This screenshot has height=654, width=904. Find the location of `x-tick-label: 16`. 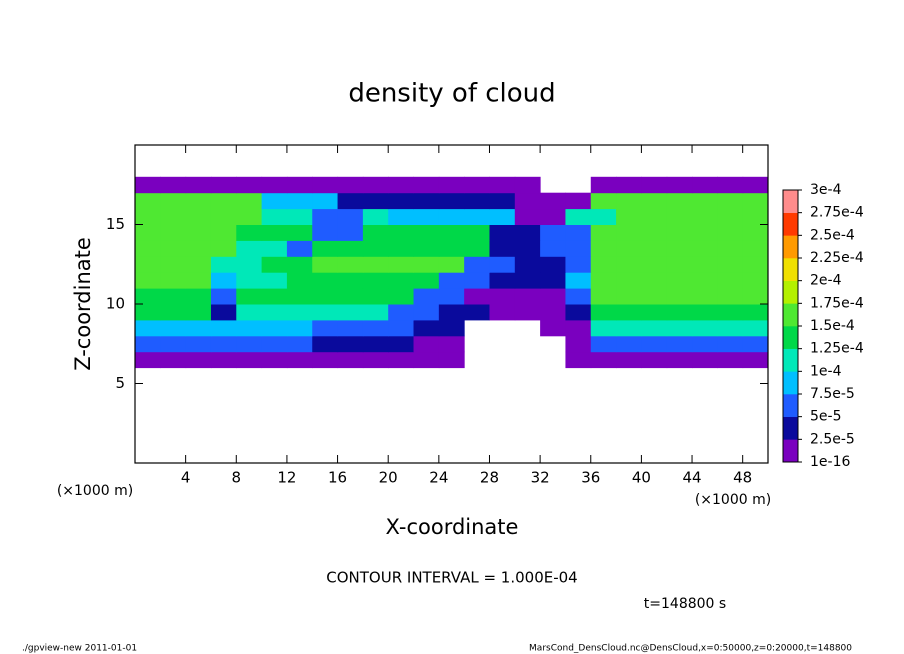

x-tick-label: 16 is located at coordinates (337, 478).